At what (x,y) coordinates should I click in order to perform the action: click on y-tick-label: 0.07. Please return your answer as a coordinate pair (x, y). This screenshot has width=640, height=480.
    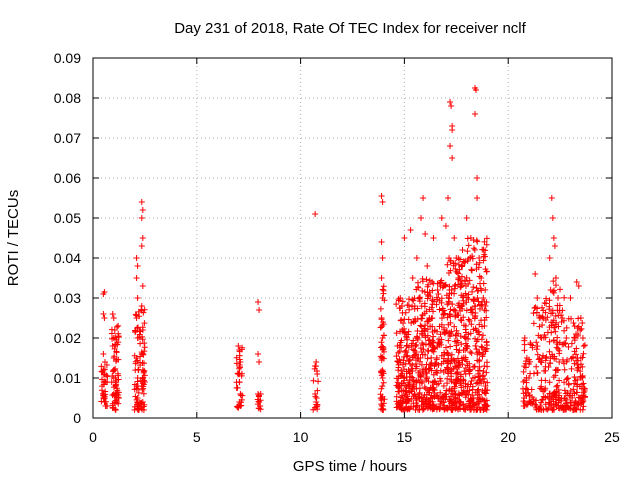
    Looking at the image, I should click on (67, 138).